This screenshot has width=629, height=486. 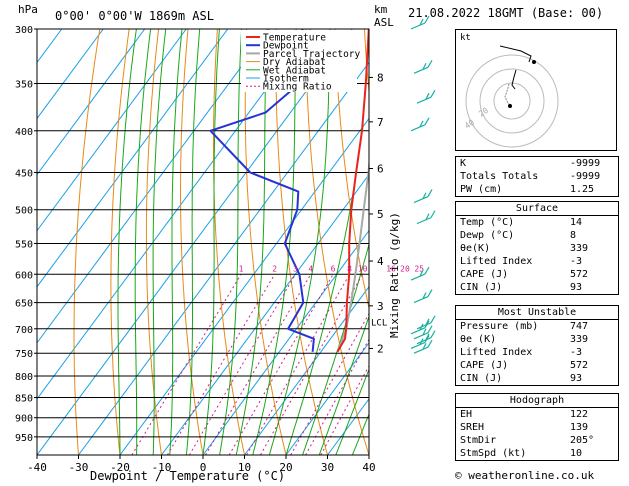 I want to click on altitude-tick-label: 4, so click(x=380, y=261).